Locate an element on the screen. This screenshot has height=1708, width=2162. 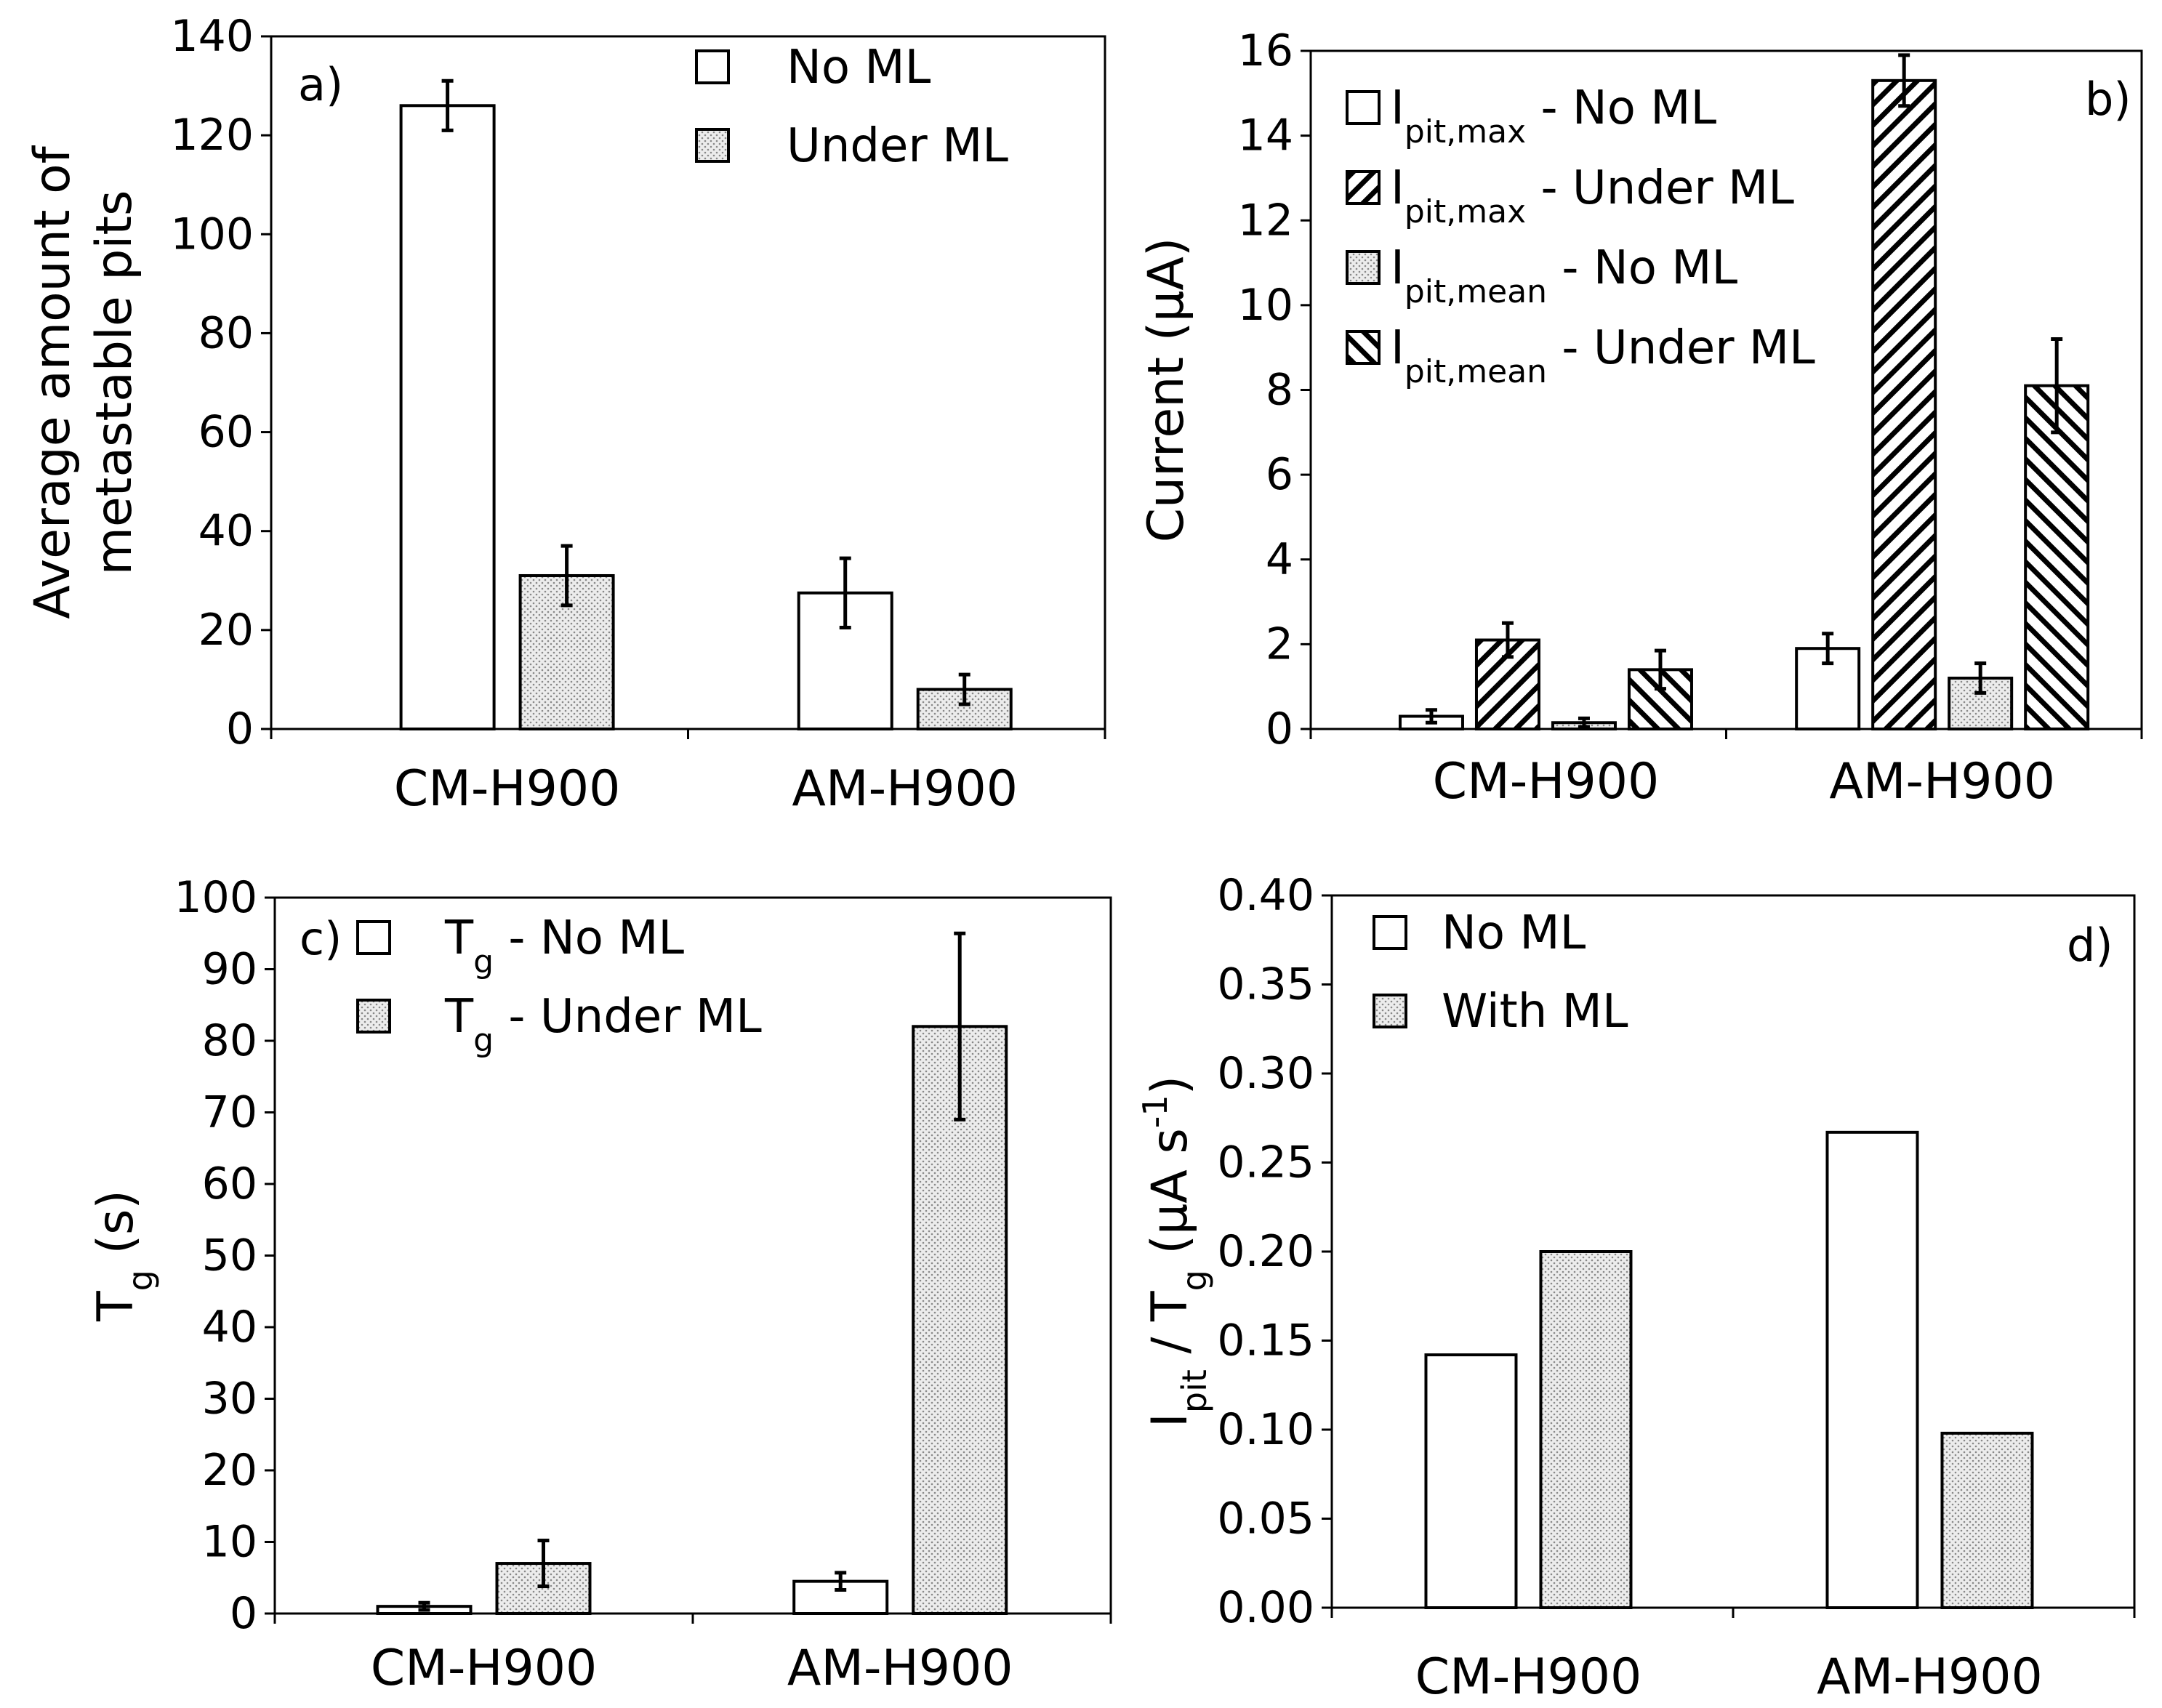
y-tick-label: 70 is located at coordinates (229, 1112).